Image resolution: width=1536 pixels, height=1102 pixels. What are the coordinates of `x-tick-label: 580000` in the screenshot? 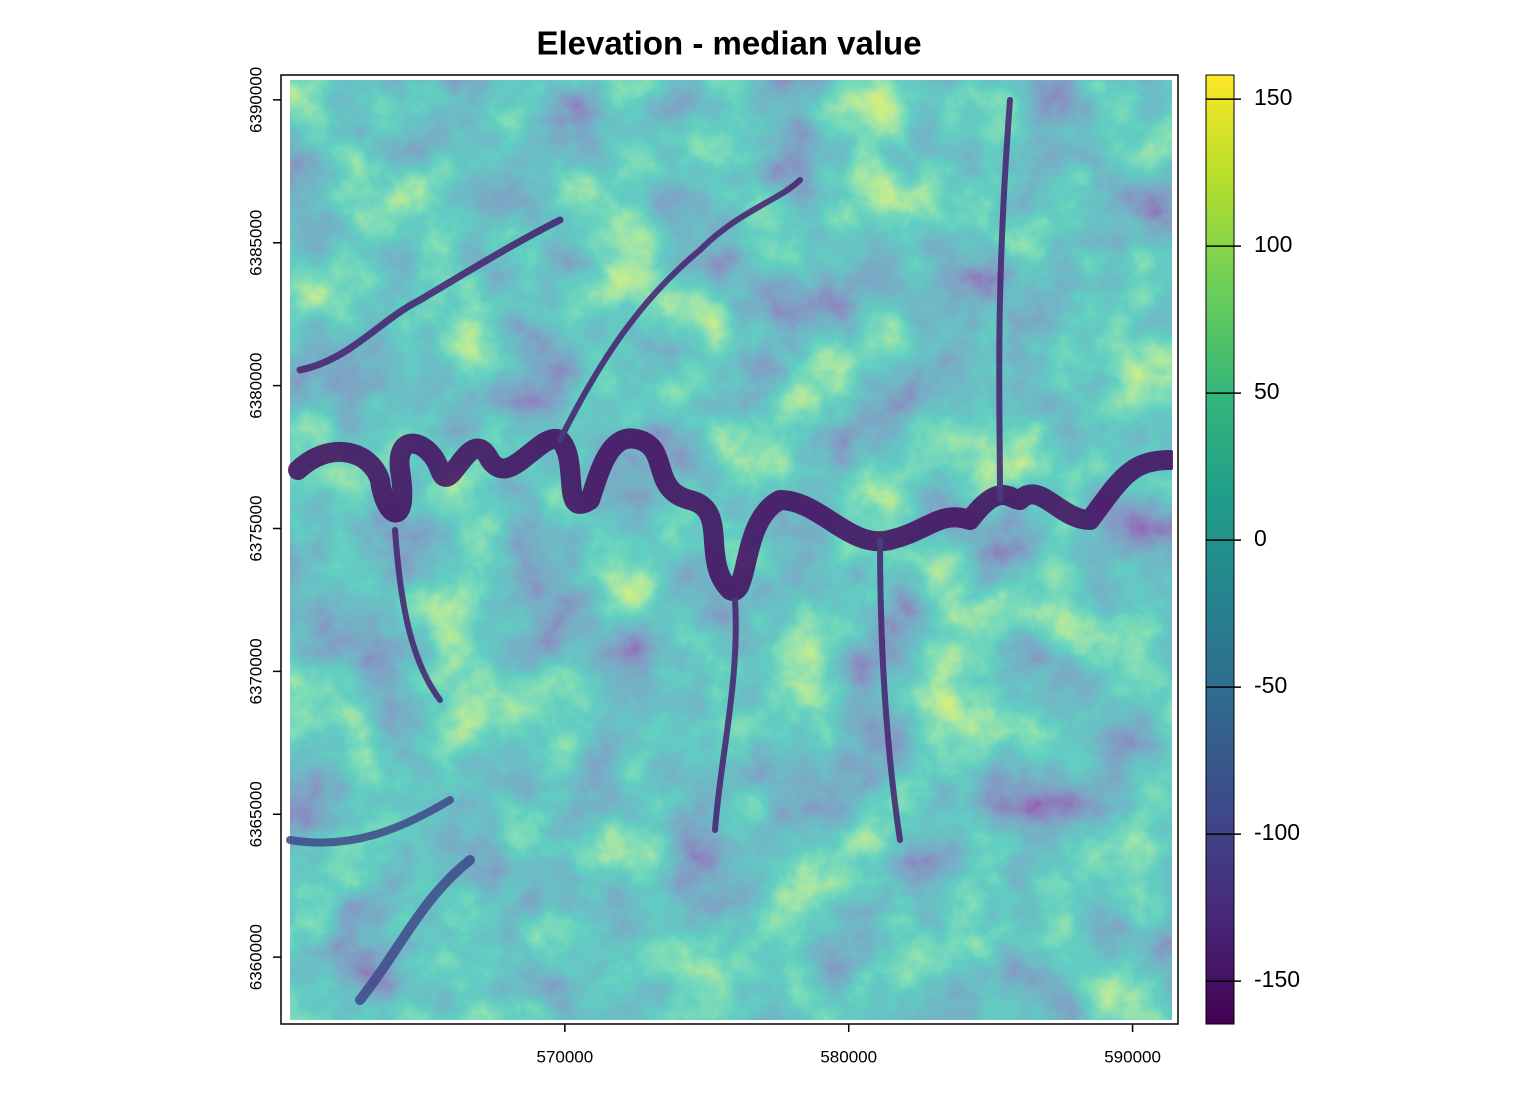 It's located at (848, 1056).